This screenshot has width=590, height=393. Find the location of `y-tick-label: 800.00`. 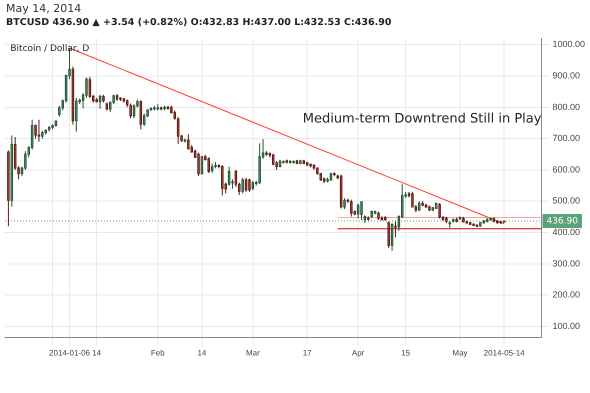

y-tick-label: 800.00 is located at coordinates (566, 107).